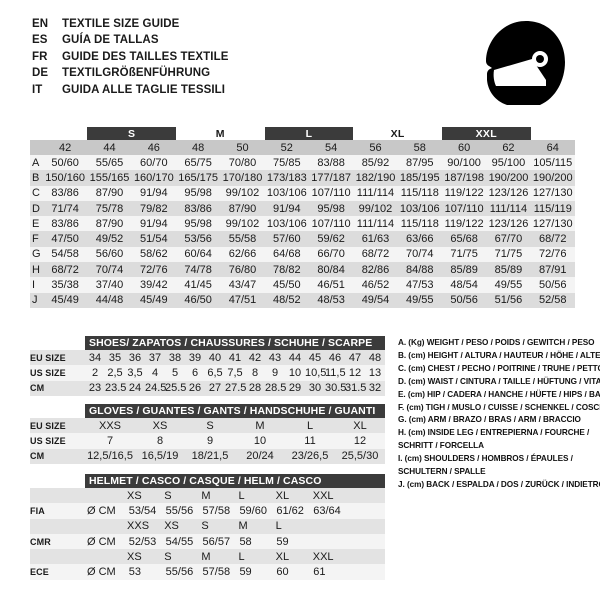  Describe the element at coordinates (36, 147) in the screenshot. I see `number-row-gutter` at that location.